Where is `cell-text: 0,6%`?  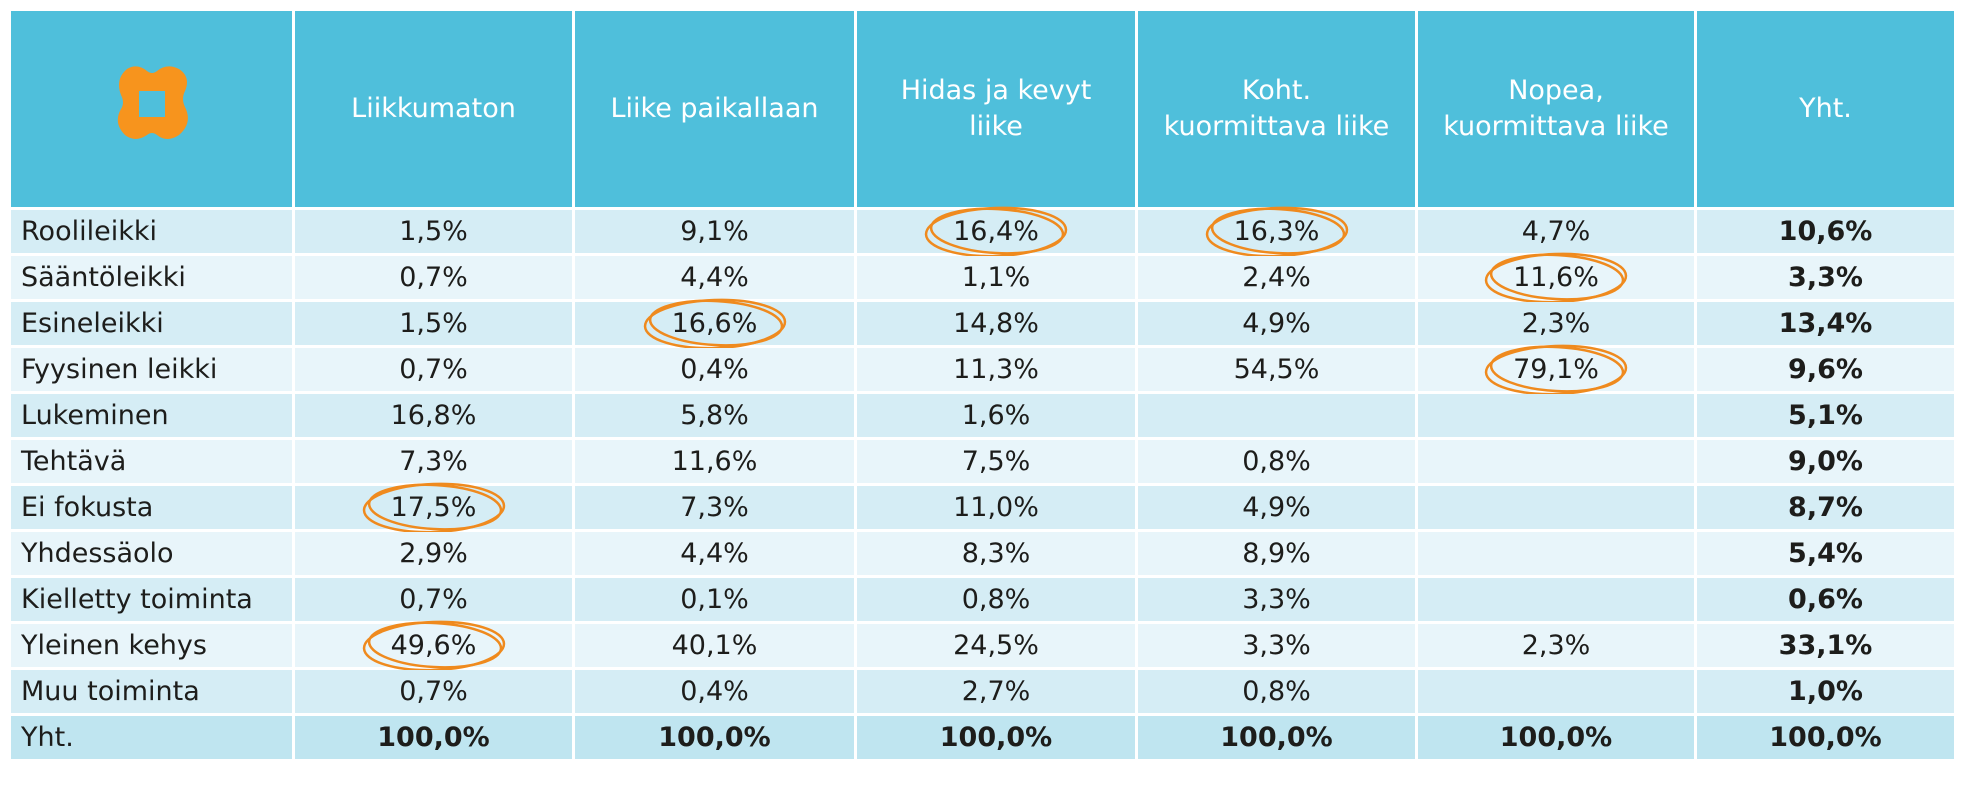
cell-text: 0,6% is located at coordinates (1825, 599).